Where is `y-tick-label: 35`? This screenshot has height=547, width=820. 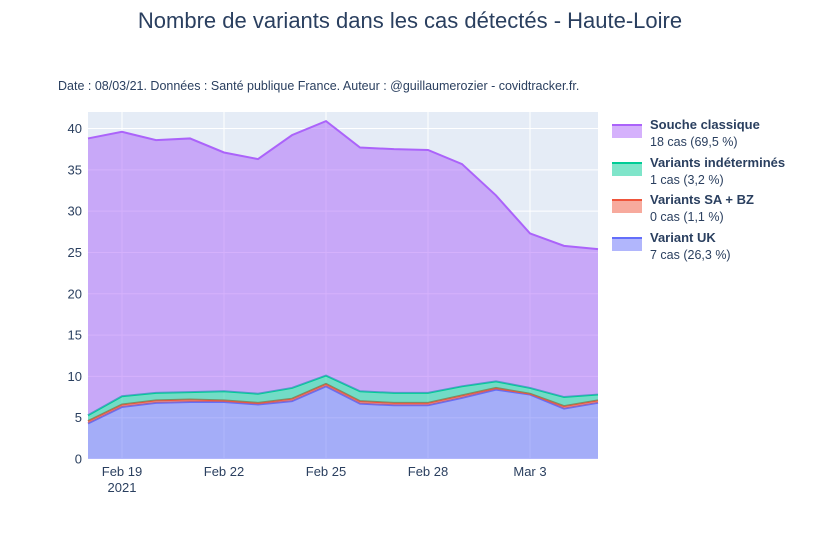
y-tick-label: 35 is located at coordinates (75, 169).